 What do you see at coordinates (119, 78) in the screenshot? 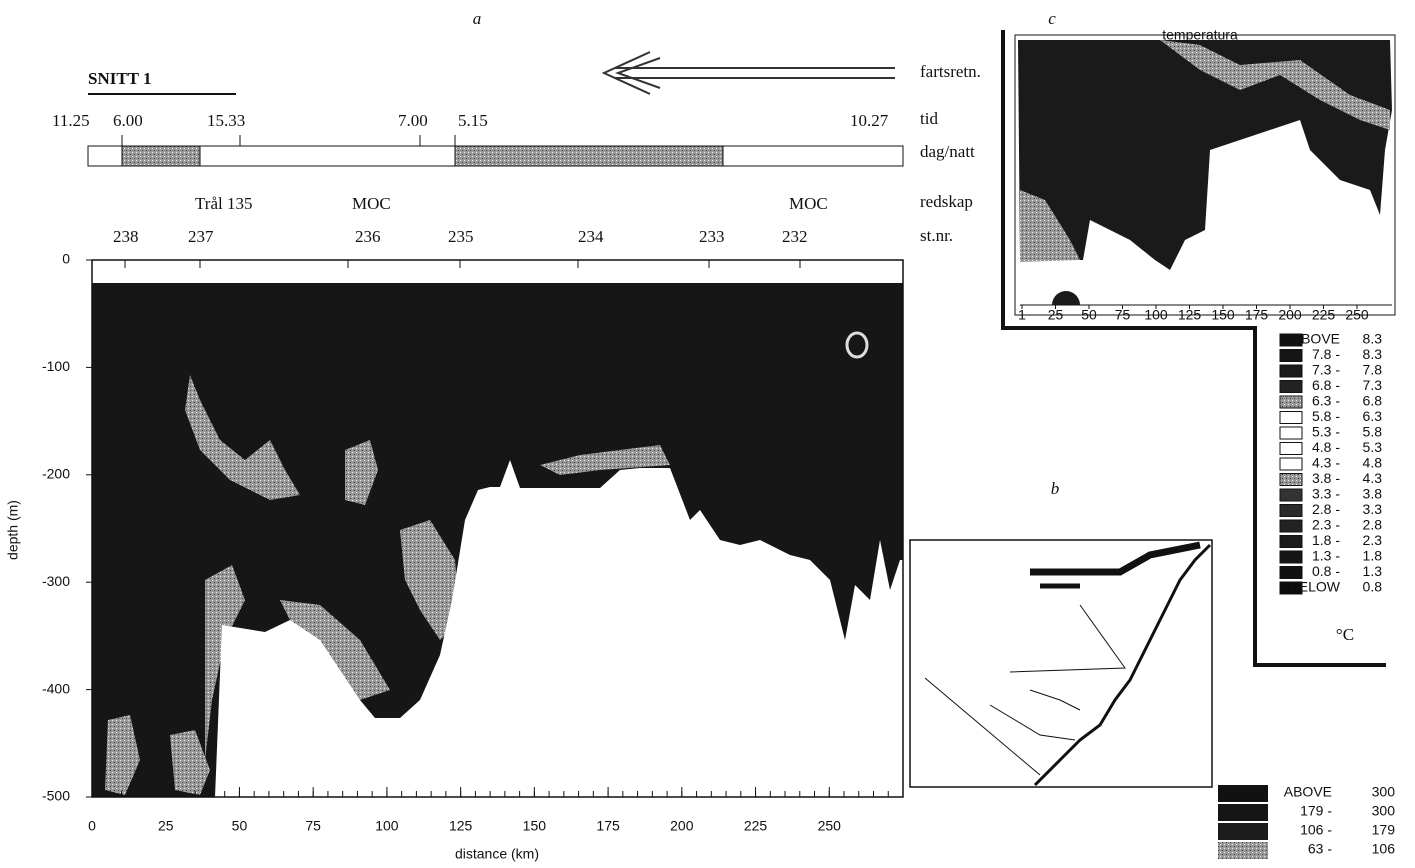
I see `section-title: SNITT 1` at bounding box center [119, 78].